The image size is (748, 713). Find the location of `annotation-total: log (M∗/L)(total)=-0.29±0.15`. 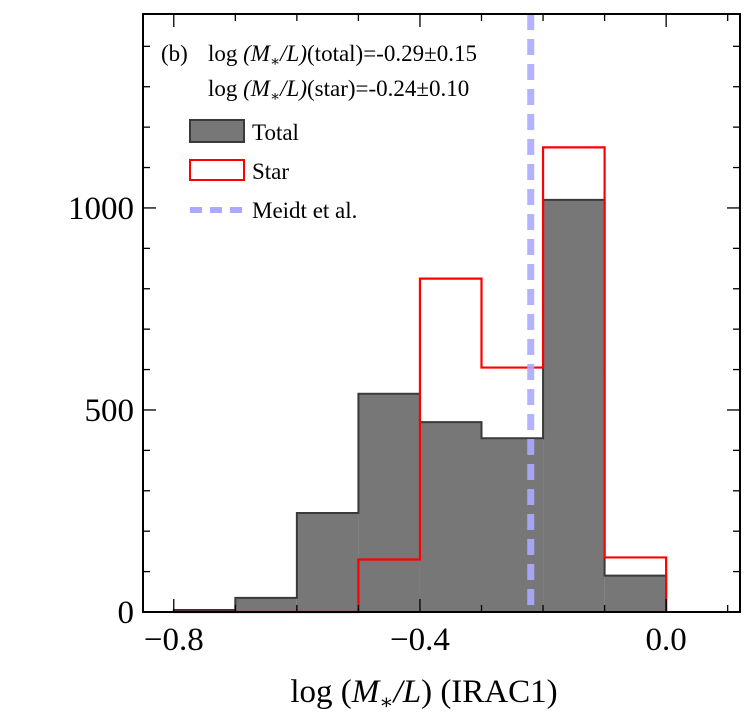

annotation-total: log (M∗/L)(total)=-0.29±0.15 is located at coordinates (342, 55).